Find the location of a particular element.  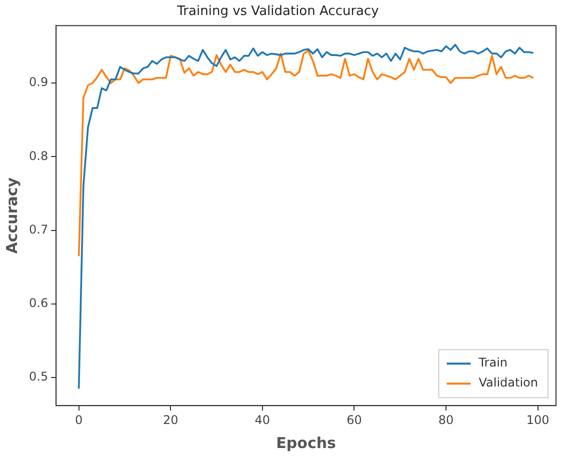

chart-title: Training vs Validation Accuracy is located at coordinates (278, 12).